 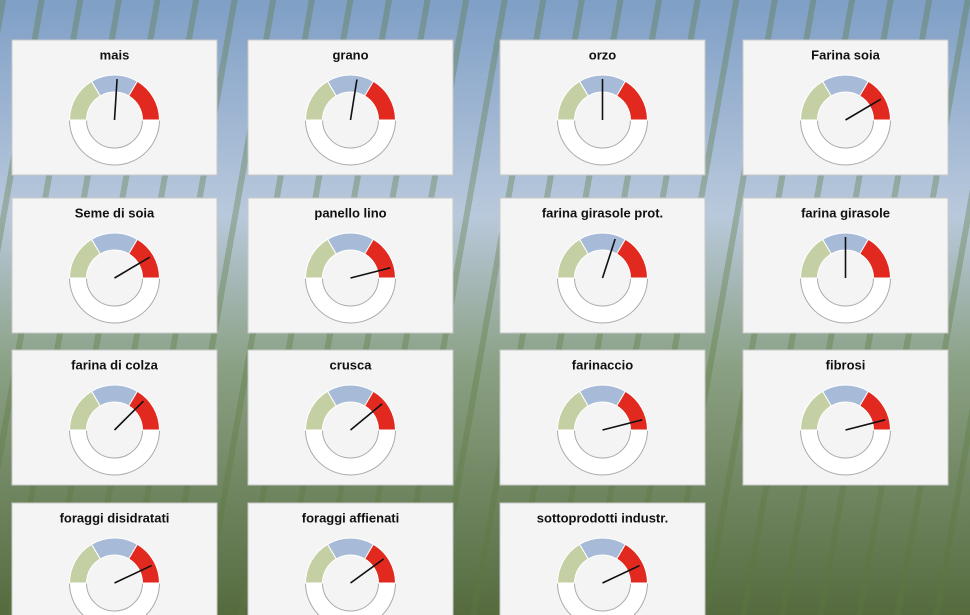 What do you see at coordinates (602, 517) in the screenshot?
I see `gauge-title: sottoprodotti industr.` at bounding box center [602, 517].